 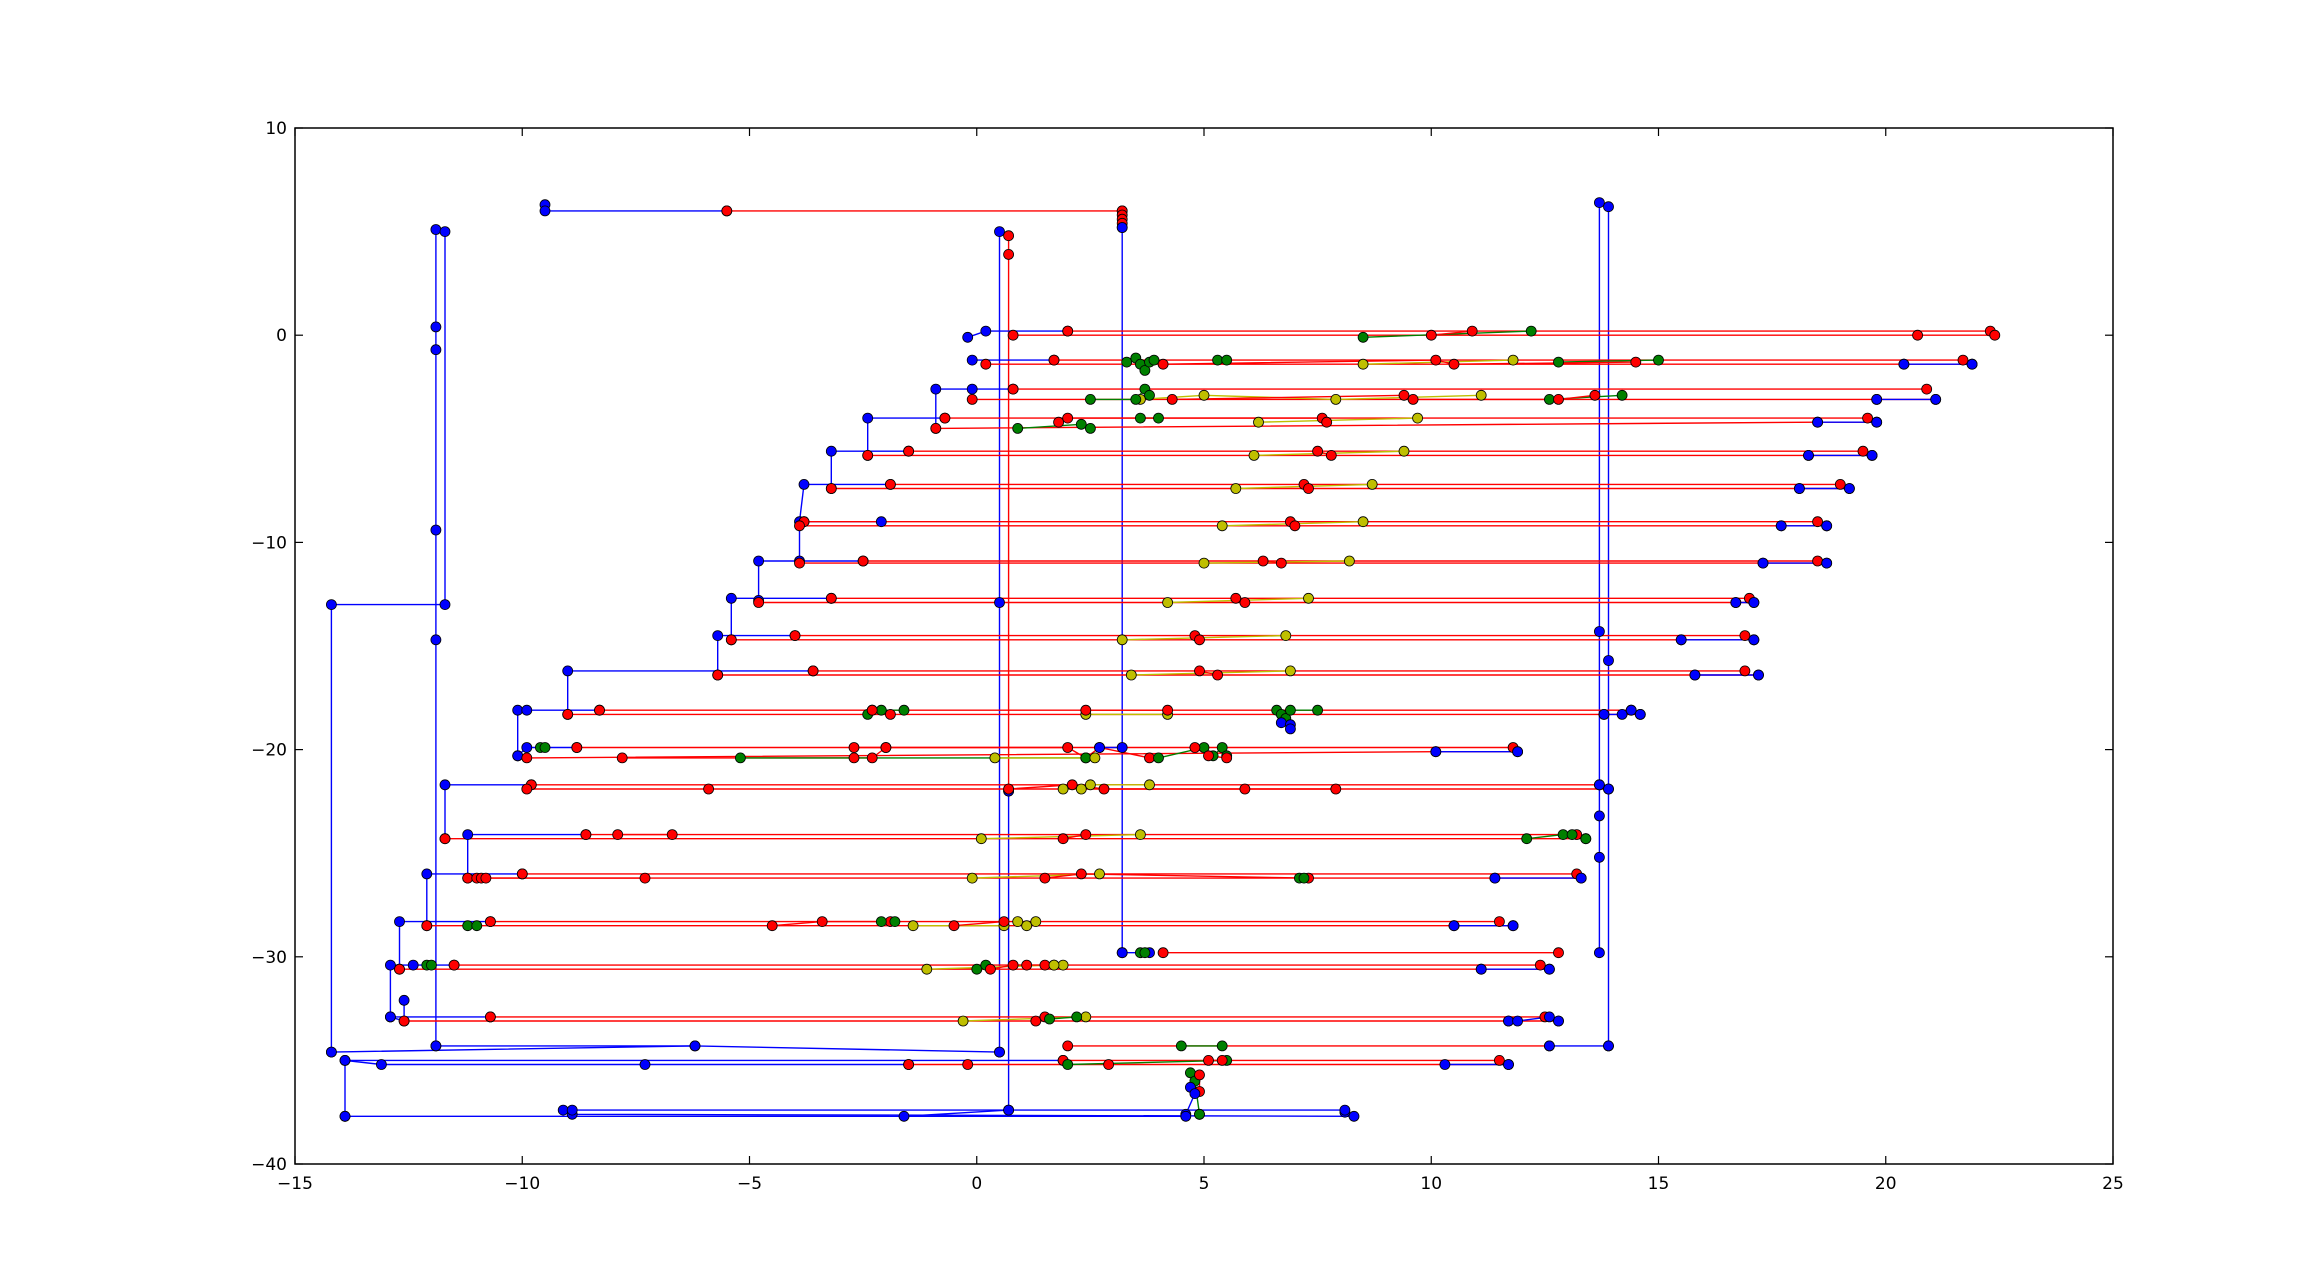 What do you see at coordinates (295, 1184) in the screenshot?
I see `x-tick-label: −15` at bounding box center [295, 1184].